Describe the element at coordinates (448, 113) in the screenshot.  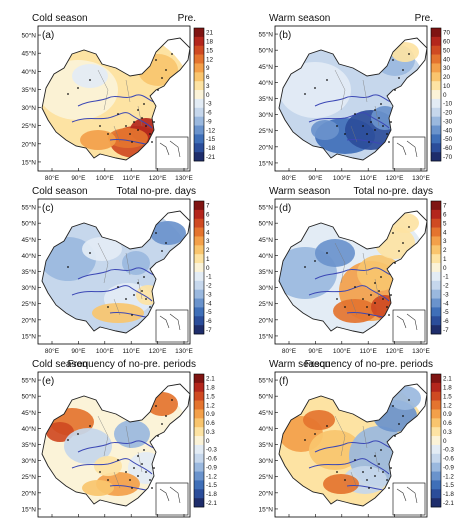
I see `colorbar-tick-label: -20` at that location.